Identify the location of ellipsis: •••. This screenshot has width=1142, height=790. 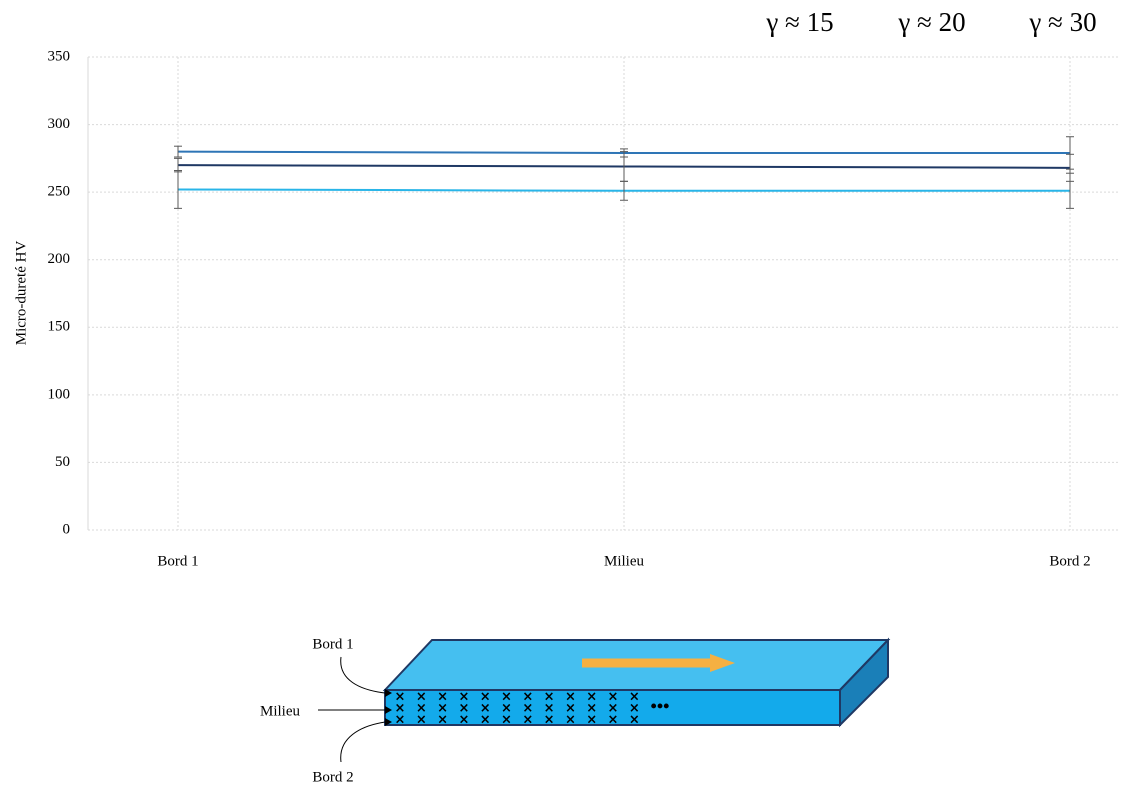
(660, 706).